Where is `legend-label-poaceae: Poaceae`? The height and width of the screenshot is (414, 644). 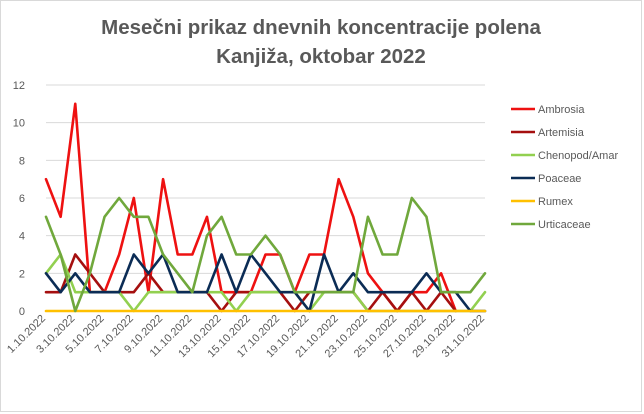
legend-label-poaceae: Poaceae is located at coordinates (559, 179).